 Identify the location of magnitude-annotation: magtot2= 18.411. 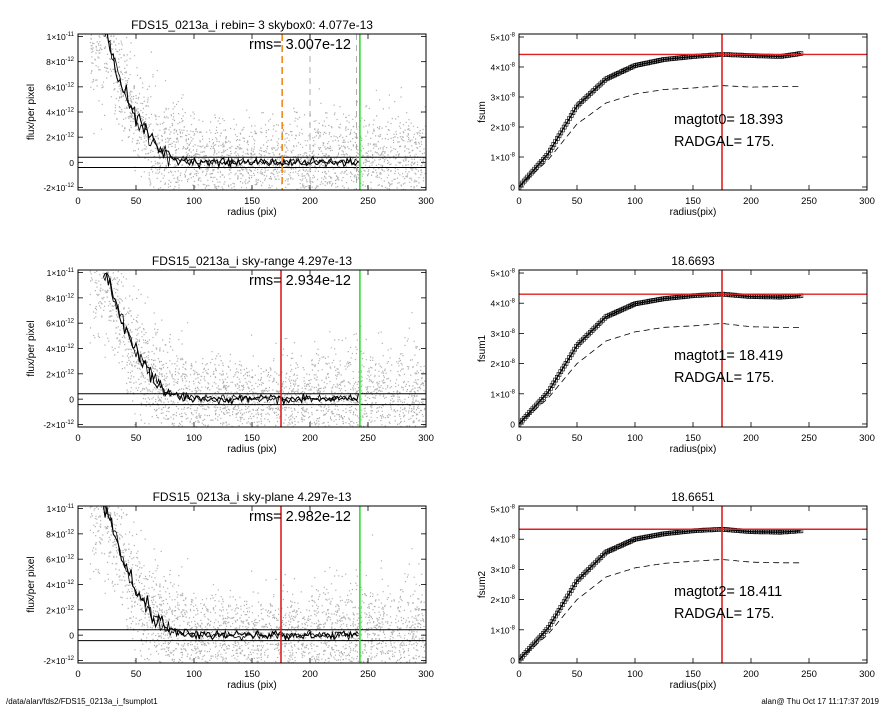
(728, 592).